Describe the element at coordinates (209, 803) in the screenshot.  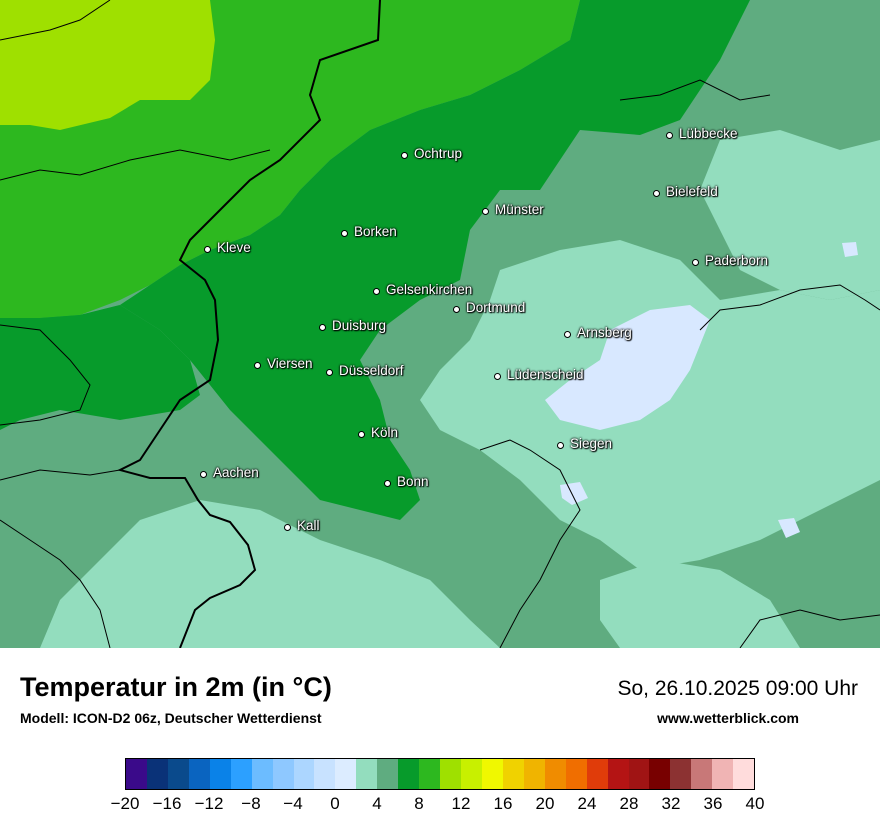
I see `legend-tick-label: −12` at that location.